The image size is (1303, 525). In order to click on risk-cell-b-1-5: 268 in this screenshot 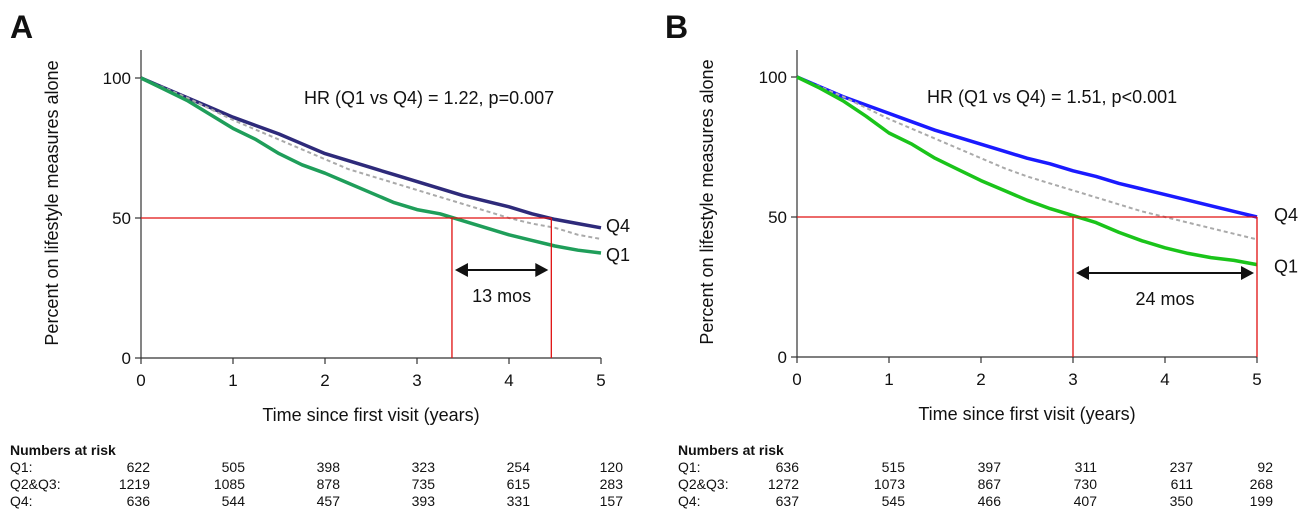, I will do `click(1261, 484)`.